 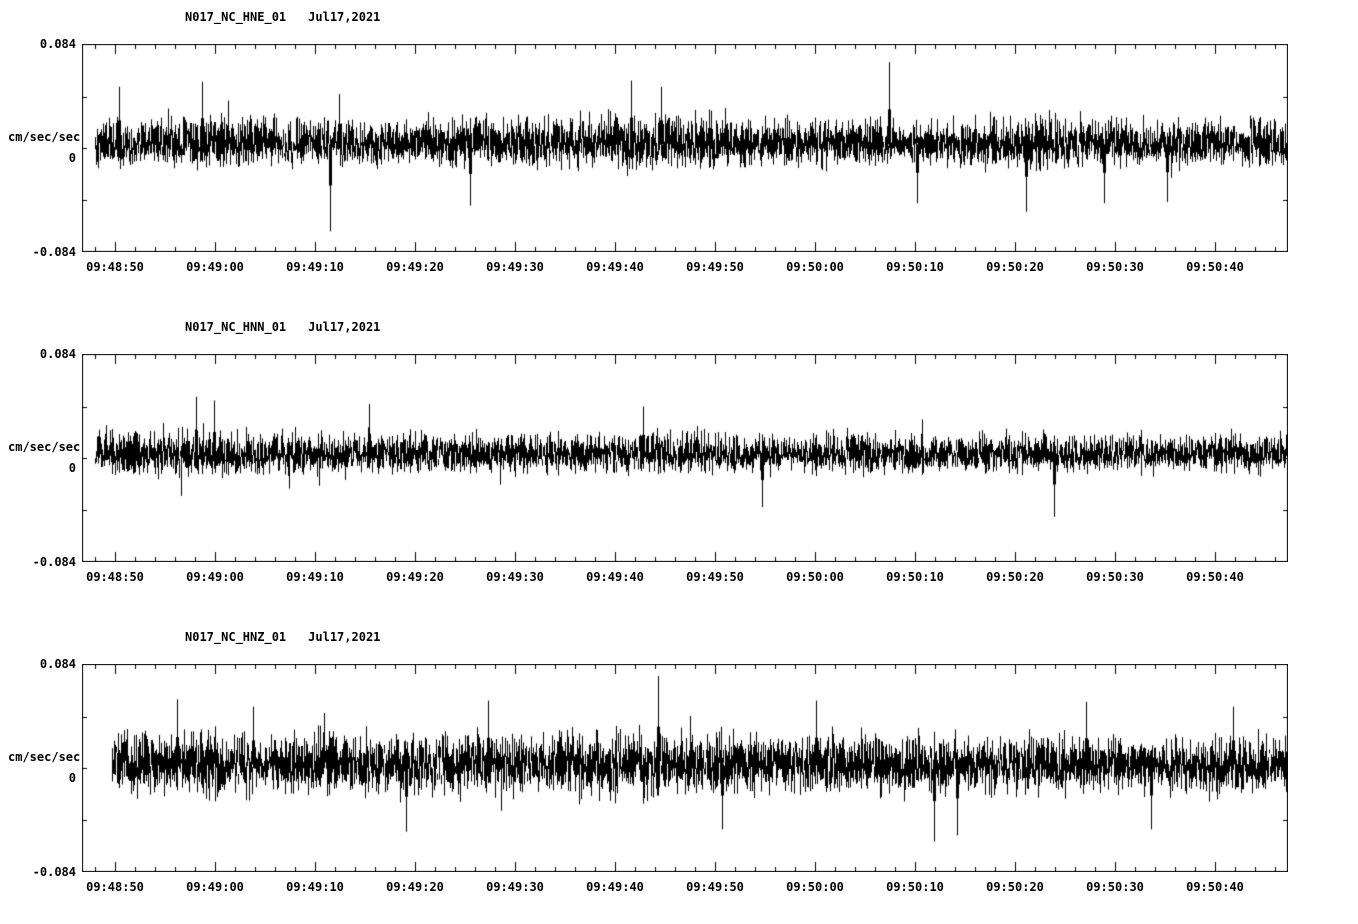 What do you see at coordinates (236, 327) in the screenshot?
I see `station-label: N017_NC_HNN_01` at bounding box center [236, 327].